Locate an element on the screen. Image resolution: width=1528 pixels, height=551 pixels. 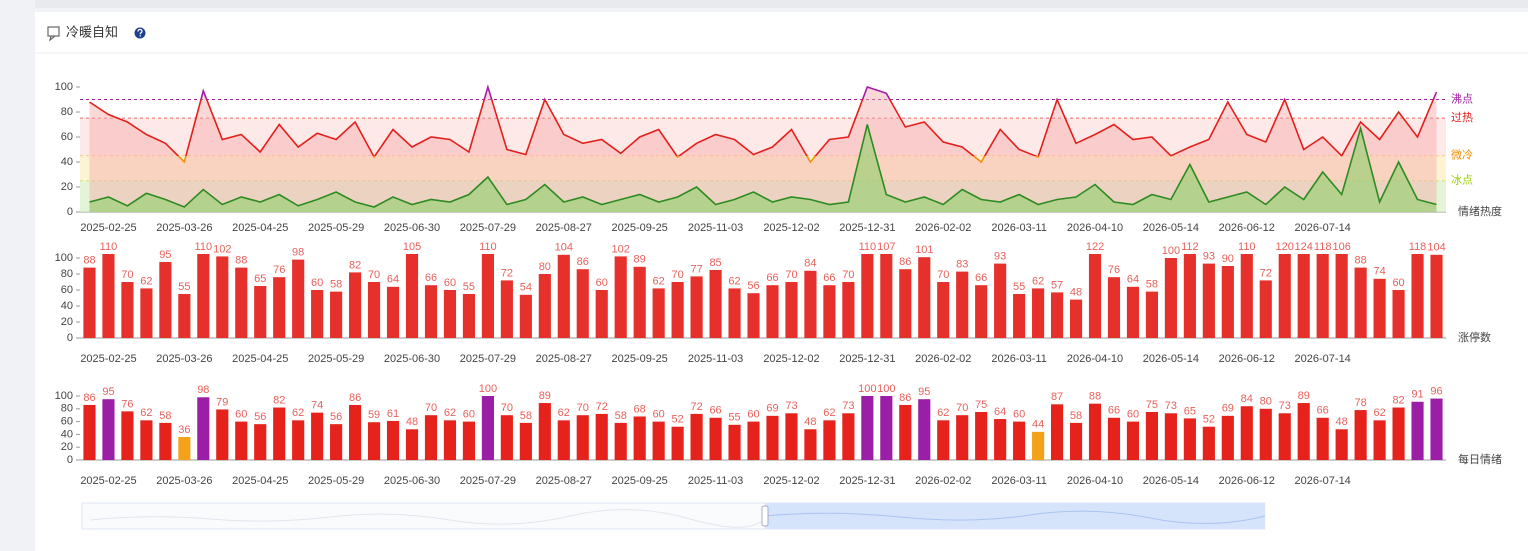
value-label: 98 is located at coordinates (203, 390).